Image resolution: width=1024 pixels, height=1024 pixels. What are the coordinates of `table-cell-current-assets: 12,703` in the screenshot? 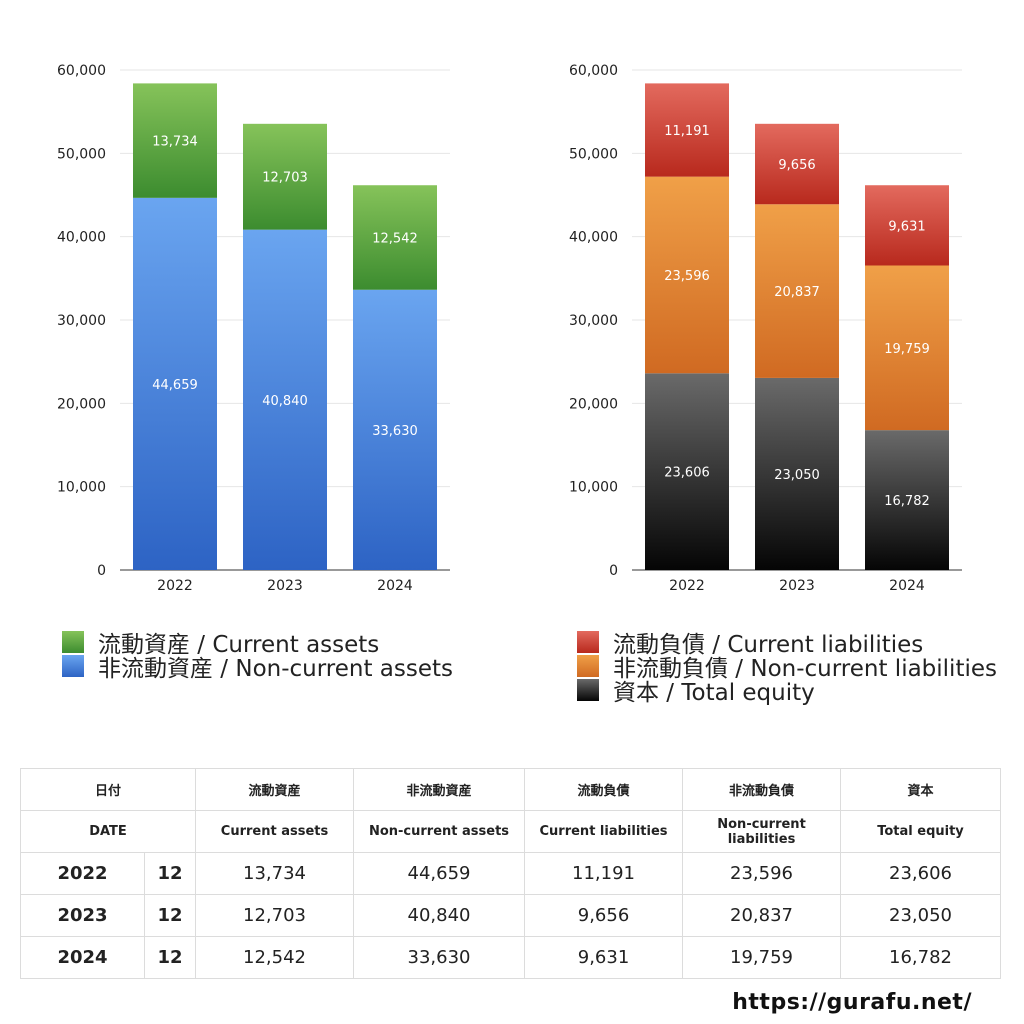 It's located at (275, 915).